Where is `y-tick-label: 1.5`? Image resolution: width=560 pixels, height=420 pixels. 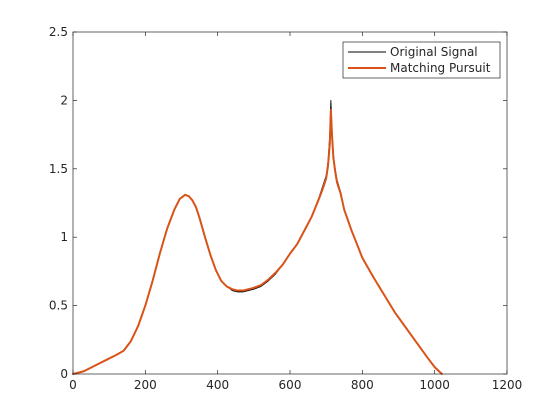 y-tick-label: 1.5 is located at coordinates (58, 169).